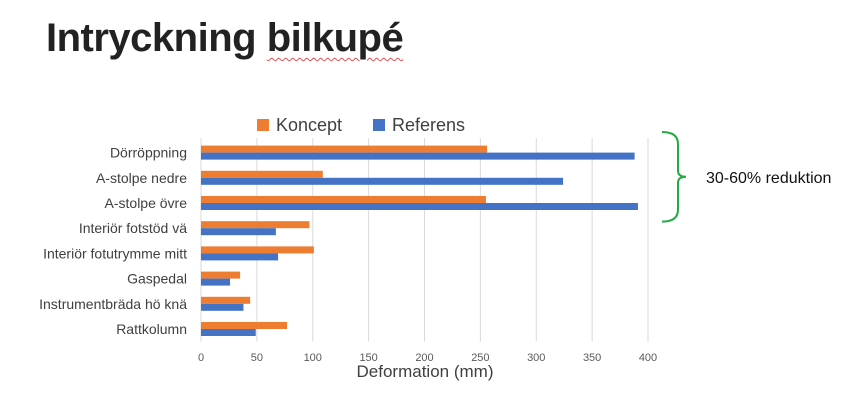 The height and width of the screenshot is (407, 860). I want to click on x-tick-label: 100, so click(313, 358).